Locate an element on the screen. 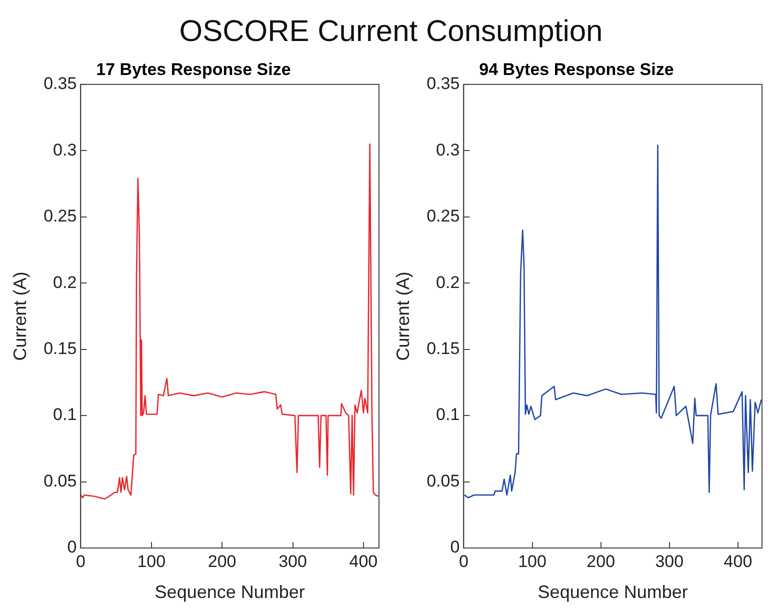 Image resolution: width=782 pixels, height=614 pixels. chart-title: 94 Bytes Response Size is located at coordinates (576, 69).